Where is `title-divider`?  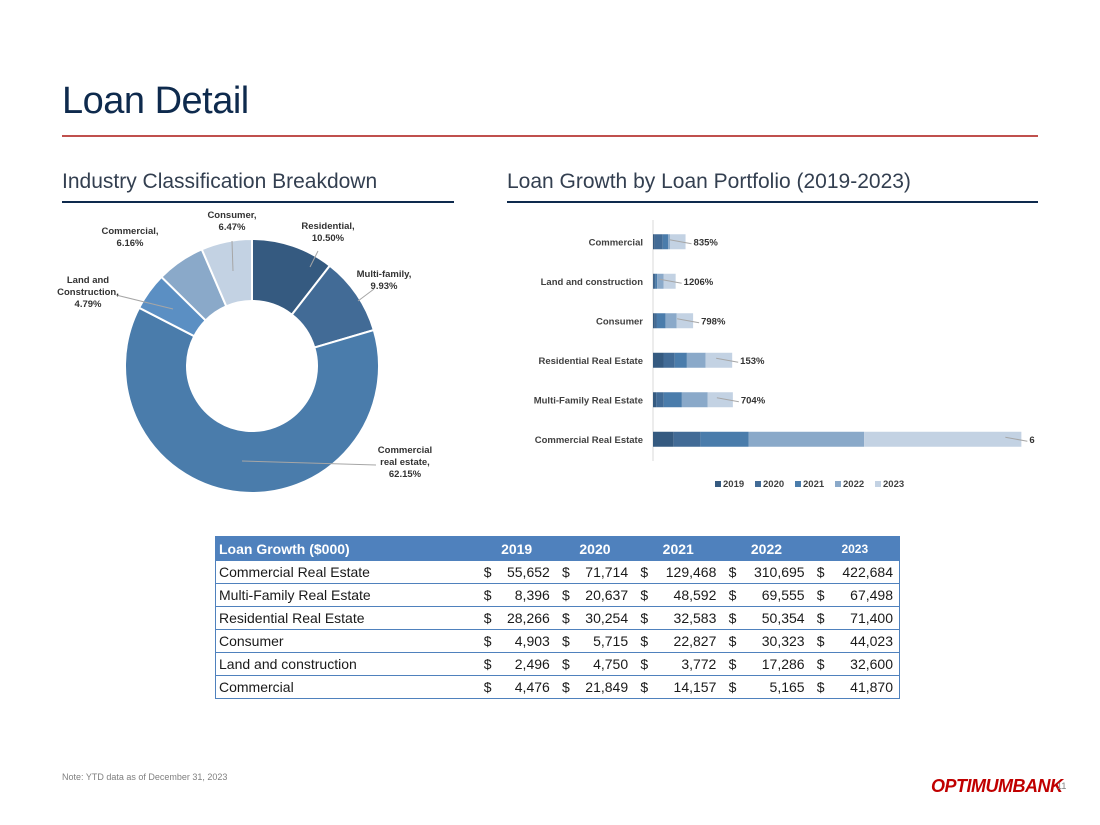
title-divider is located at coordinates (550, 136).